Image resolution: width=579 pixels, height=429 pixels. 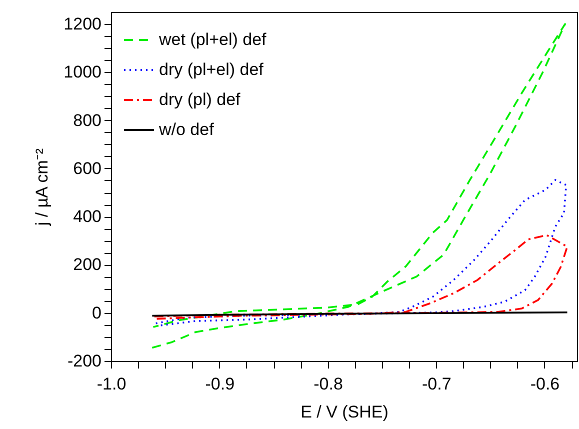 What do you see at coordinates (437, 384) in the screenshot?
I see `x-tick-label: -0.7` at bounding box center [437, 384].